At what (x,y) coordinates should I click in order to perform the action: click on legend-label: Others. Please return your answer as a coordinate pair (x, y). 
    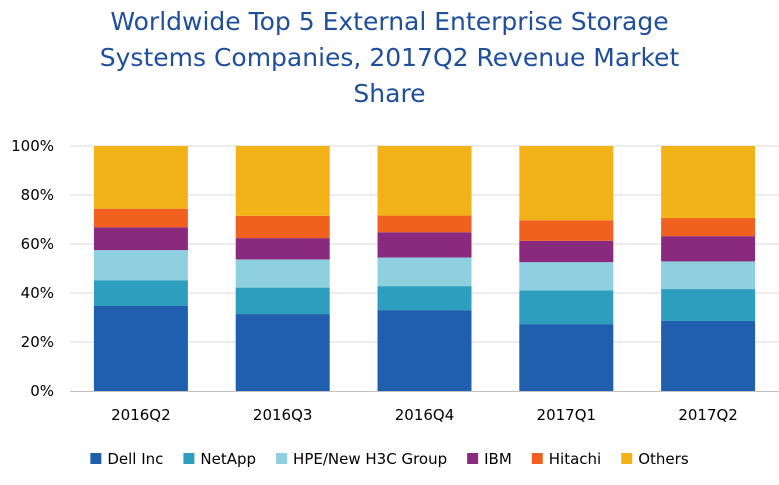
    Looking at the image, I should click on (663, 459).